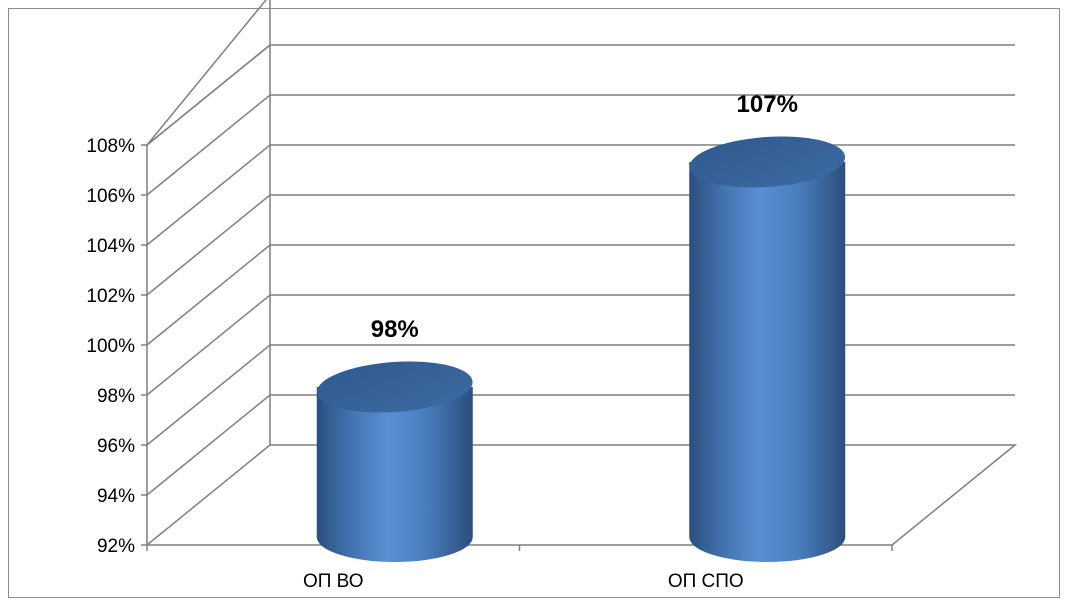 The height and width of the screenshot is (607, 1069). What do you see at coordinates (116, 496) in the screenshot?
I see `y-tick-label: 94%` at bounding box center [116, 496].